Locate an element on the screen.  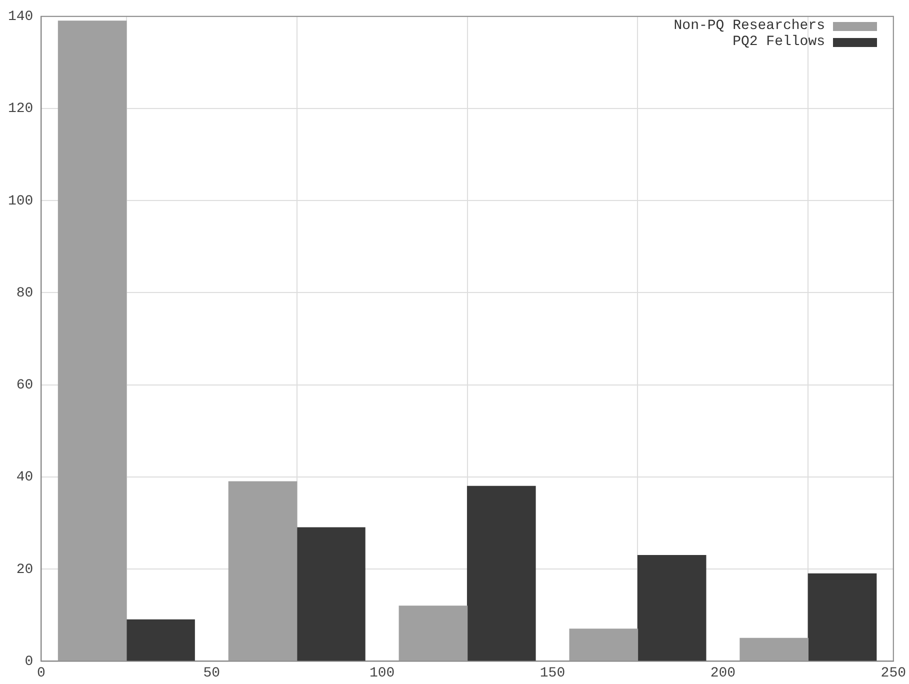
y-tick-label: 20 is located at coordinates (25, 570).